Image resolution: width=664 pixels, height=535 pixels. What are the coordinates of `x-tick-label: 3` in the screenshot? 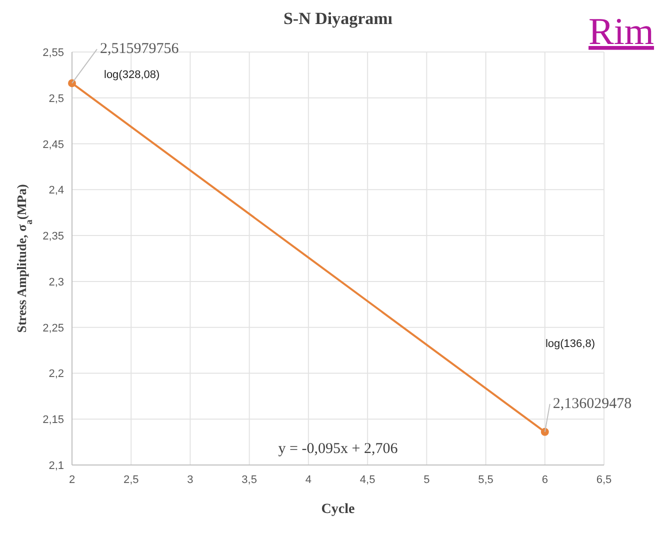 It's located at (190, 480).